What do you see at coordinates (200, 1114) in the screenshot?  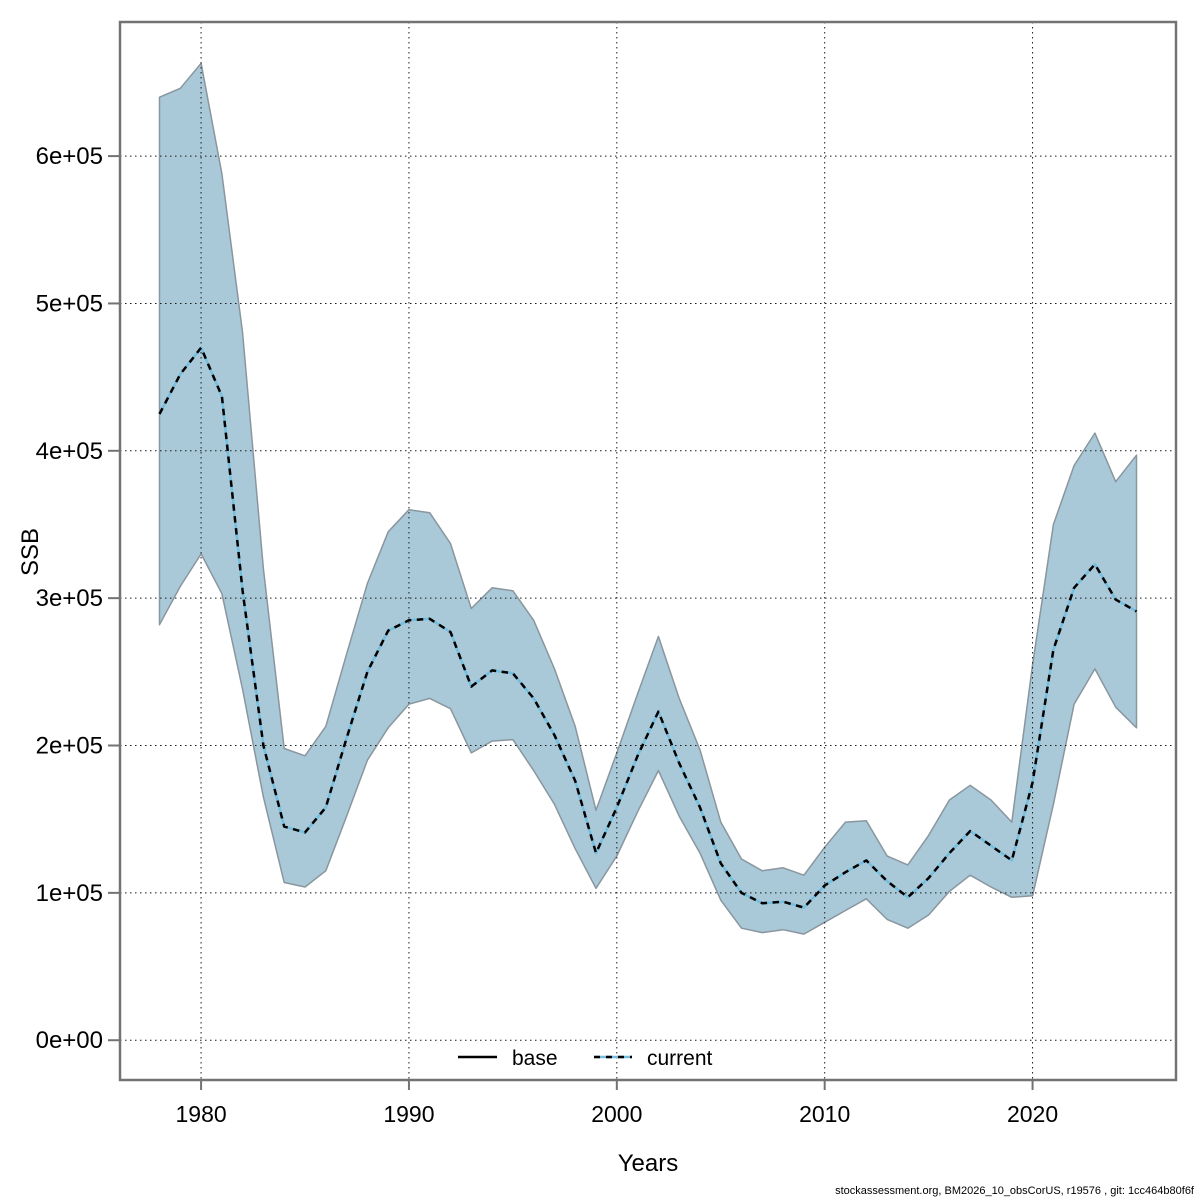 I see `x-tick-label: 1980` at bounding box center [200, 1114].